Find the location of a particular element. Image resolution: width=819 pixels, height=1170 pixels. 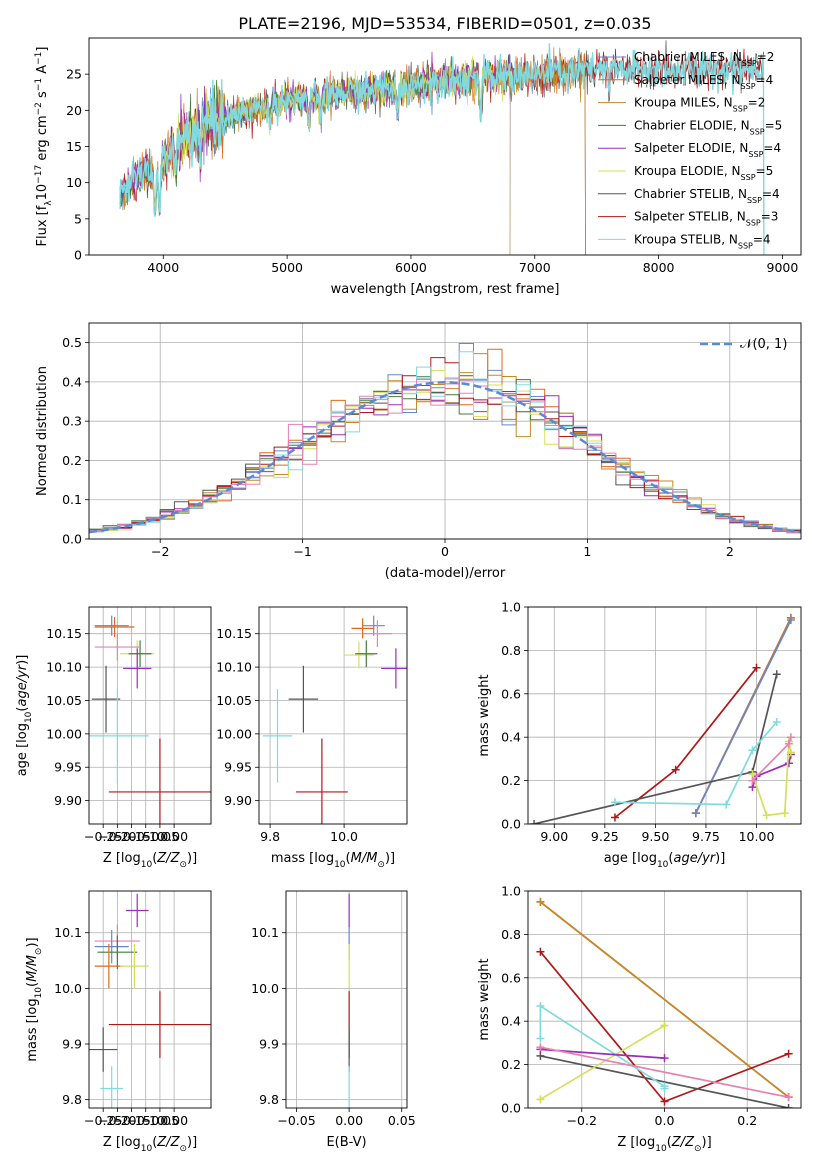

x-tick-label: 0.00 is located at coordinates (349, 1120).